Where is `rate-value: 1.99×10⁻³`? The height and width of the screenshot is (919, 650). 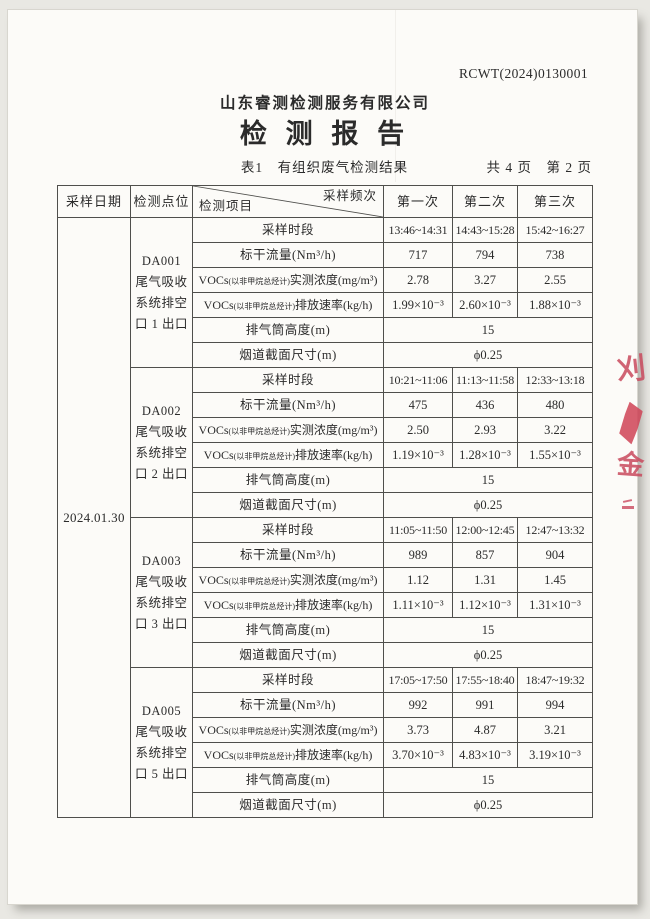
rate-value: 1.99×10⁻³ is located at coordinates (418, 305).